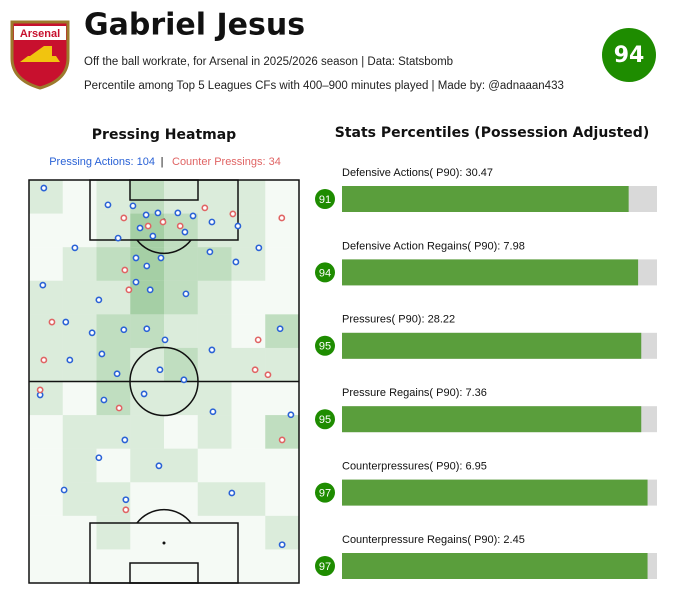 The width and height of the screenshot is (680, 608). What do you see at coordinates (417, 173) in the screenshot?
I see `stat-label: Defensive Actions( P90): 30.47` at bounding box center [417, 173].